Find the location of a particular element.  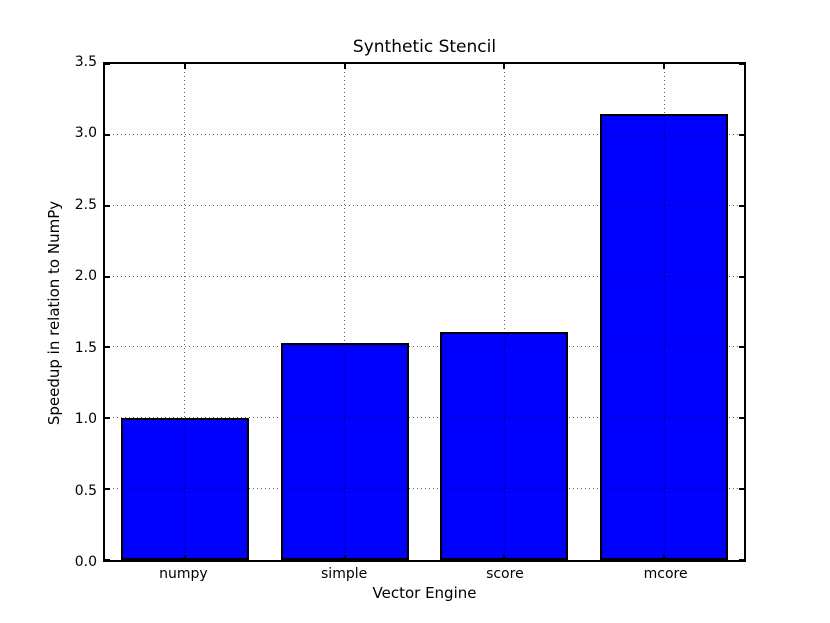

y-tick-label: 1.0 is located at coordinates (85, 419).